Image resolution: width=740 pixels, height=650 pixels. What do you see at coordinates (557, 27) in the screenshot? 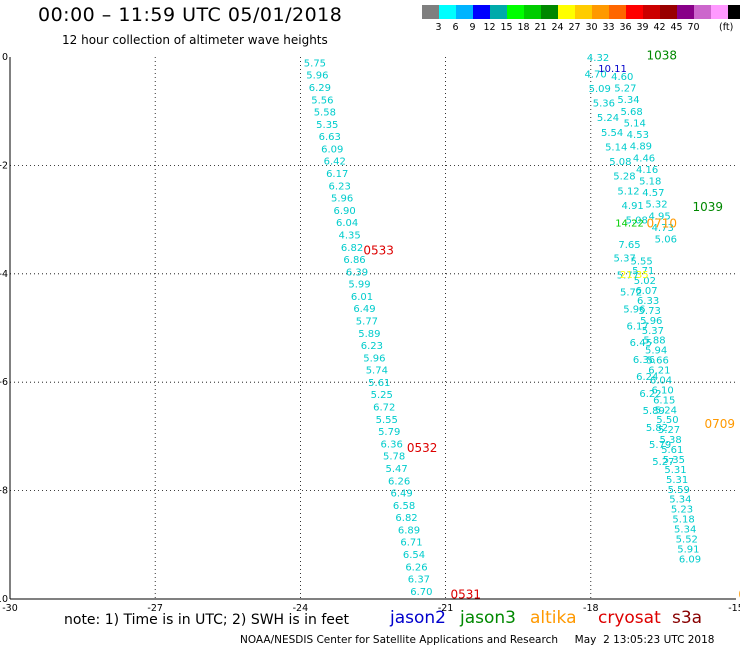
I see `colorbar-label: 24` at bounding box center [557, 27].